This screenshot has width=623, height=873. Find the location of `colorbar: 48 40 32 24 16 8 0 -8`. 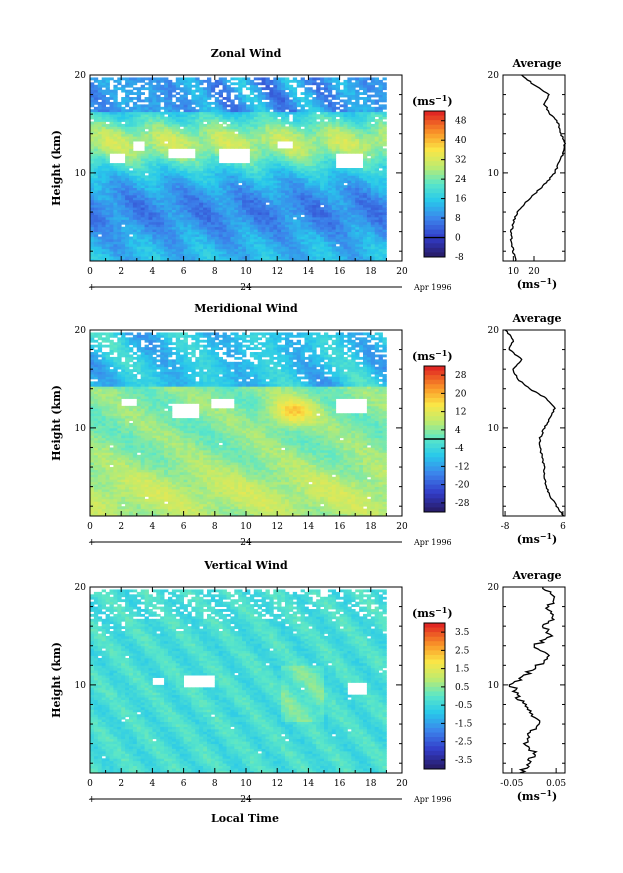

colorbar: 48 40 32 24 16 8 0 -8 is located at coordinates (445, 186).